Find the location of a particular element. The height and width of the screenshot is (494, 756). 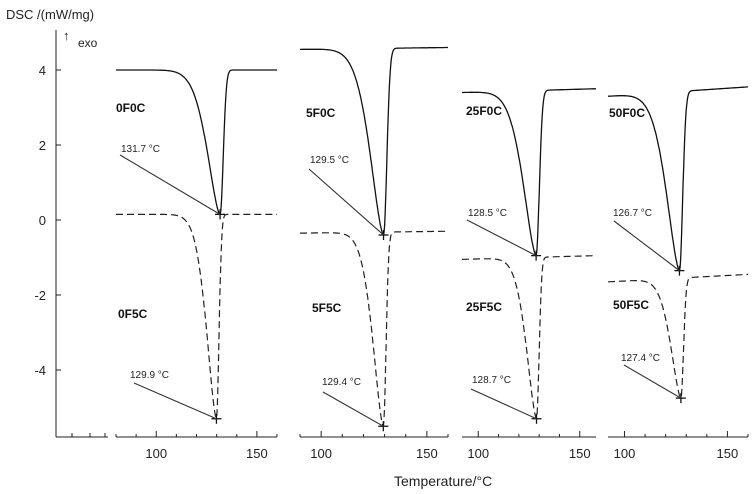

exo-arrow-icon: ↑ is located at coordinates (66, 35).